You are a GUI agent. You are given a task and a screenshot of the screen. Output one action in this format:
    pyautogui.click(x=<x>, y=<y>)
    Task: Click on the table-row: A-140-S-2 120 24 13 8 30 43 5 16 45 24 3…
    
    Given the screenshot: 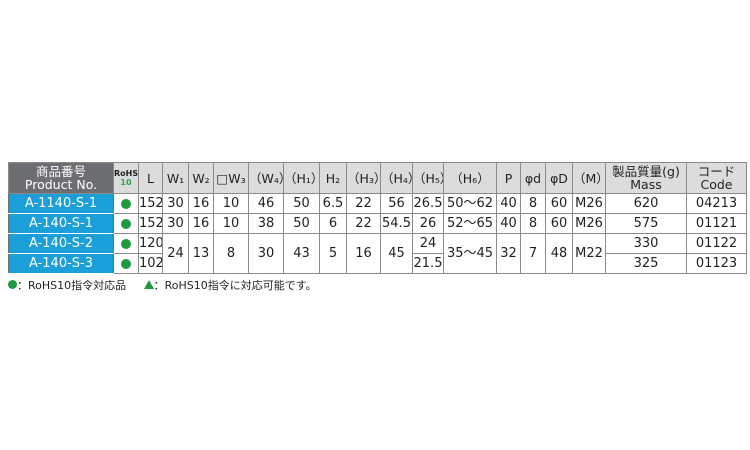 What is the action you would take?
    pyautogui.click(x=377, y=253)
    